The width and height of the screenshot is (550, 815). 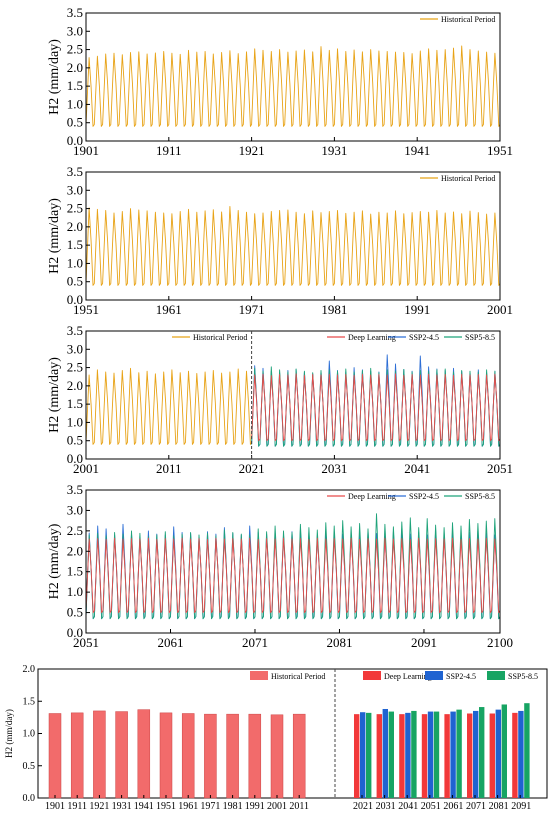 What do you see at coordinates (188, 806) in the screenshot?
I see `x-tick-label: 1961` at bounding box center [188, 806].